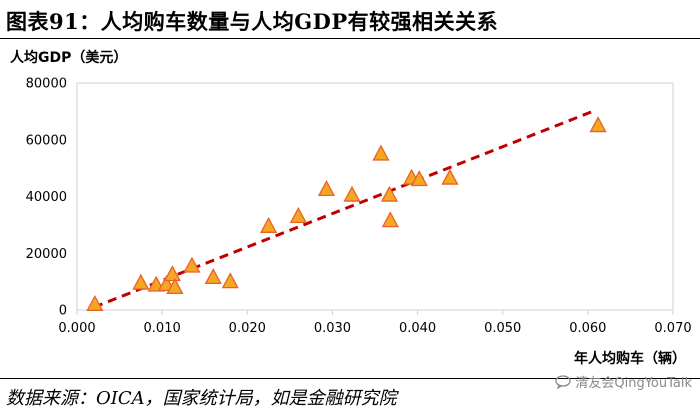 The width and height of the screenshot is (700, 414). Describe the element at coordinates (563, 381) in the screenshot. I see `chat-bubble-icon` at that location.